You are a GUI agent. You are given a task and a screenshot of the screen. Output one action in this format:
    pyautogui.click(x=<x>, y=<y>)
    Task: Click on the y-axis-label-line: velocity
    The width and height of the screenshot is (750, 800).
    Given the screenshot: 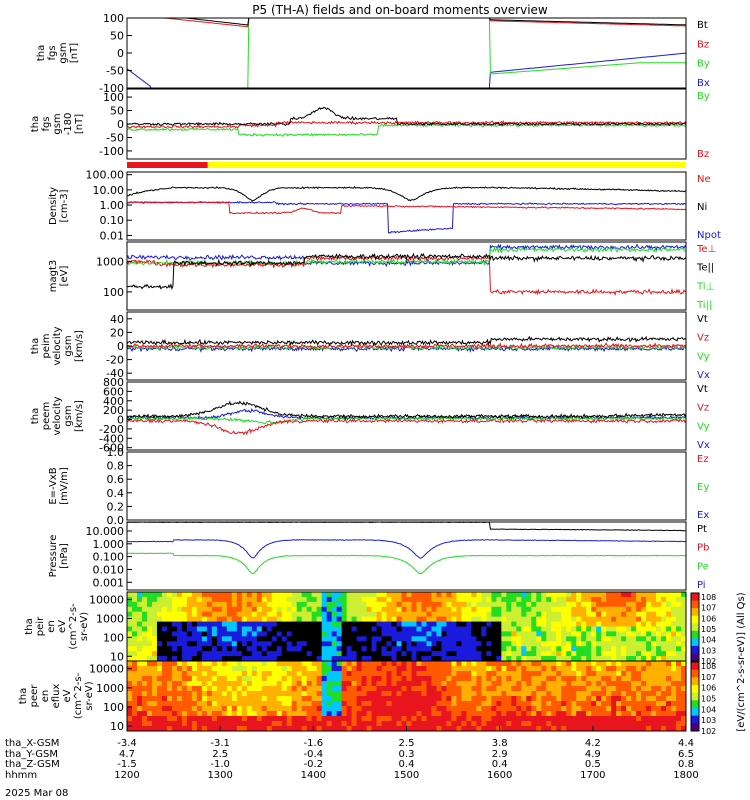 What is the action you would take?
    pyautogui.click(x=57, y=415)
    